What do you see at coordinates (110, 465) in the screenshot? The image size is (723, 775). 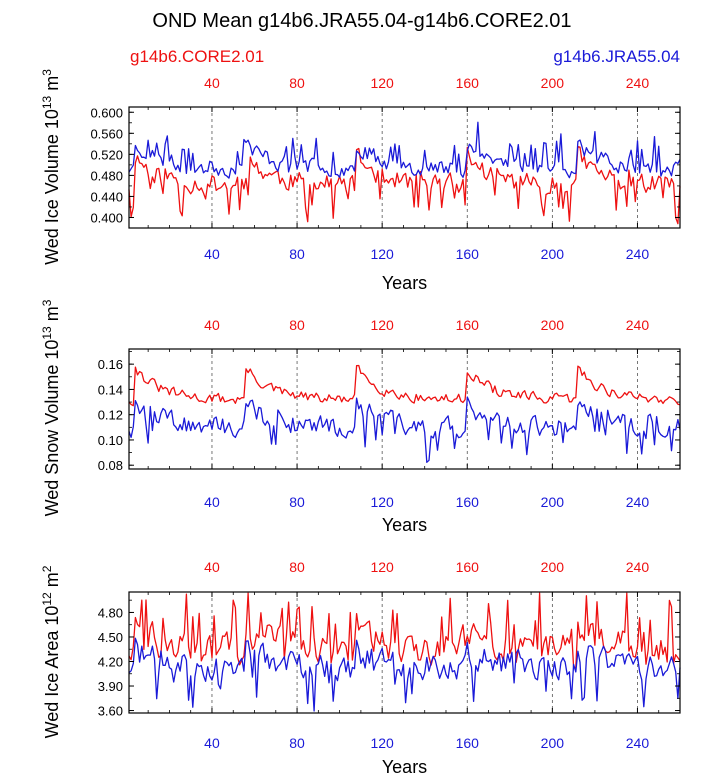 I see `y-tick-label: 0.08` at bounding box center [110, 465].